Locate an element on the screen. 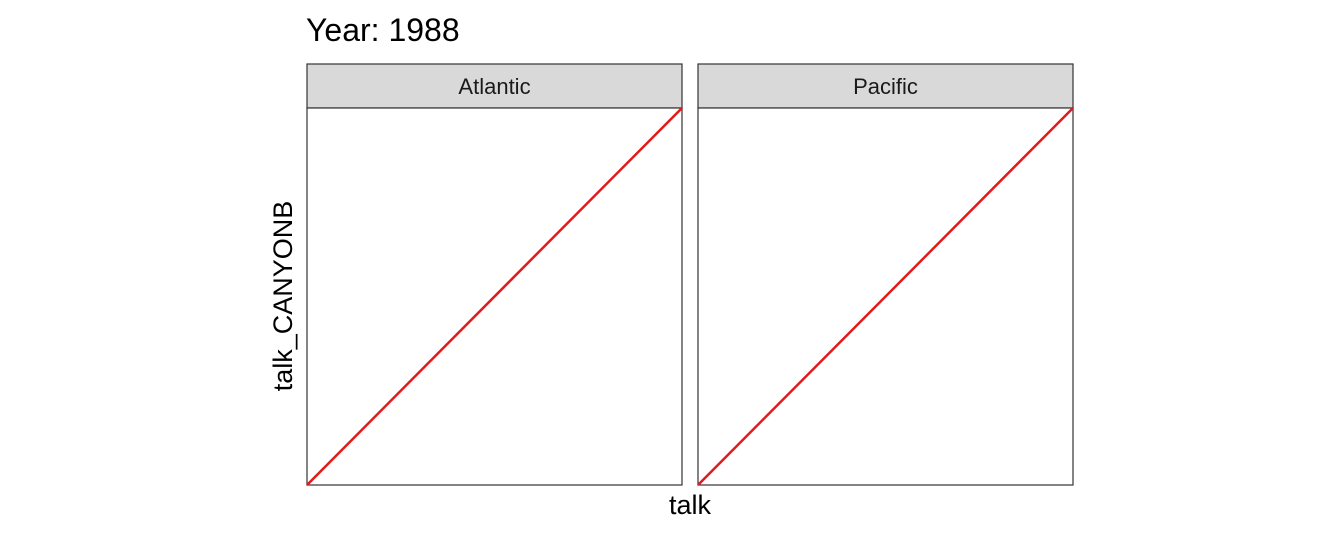 This screenshot has width=1344, height=537. facet-strip-pacific is located at coordinates (885, 86).